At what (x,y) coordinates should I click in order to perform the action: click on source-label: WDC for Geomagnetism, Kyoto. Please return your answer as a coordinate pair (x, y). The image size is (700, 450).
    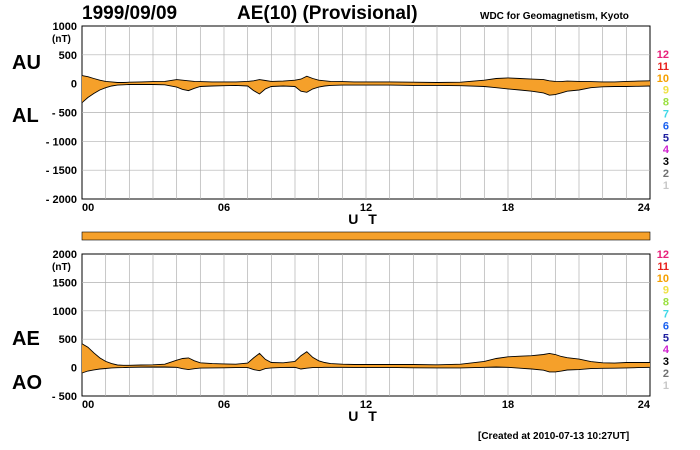
    Looking at the image, I should click on (554, 16).